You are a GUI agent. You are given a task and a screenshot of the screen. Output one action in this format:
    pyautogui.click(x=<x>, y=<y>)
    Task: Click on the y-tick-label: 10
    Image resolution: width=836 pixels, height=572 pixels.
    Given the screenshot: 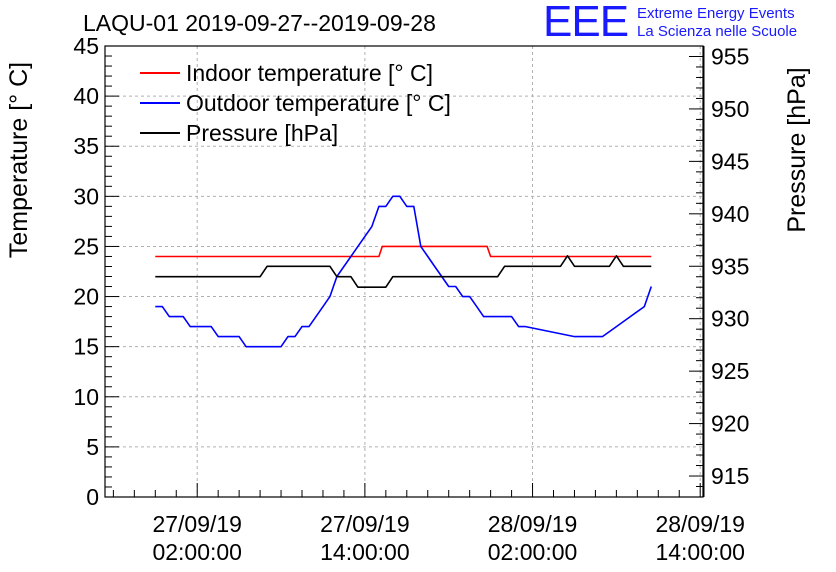 What is the action you would take?
    pyautogui.click(x=86, y=397)
    